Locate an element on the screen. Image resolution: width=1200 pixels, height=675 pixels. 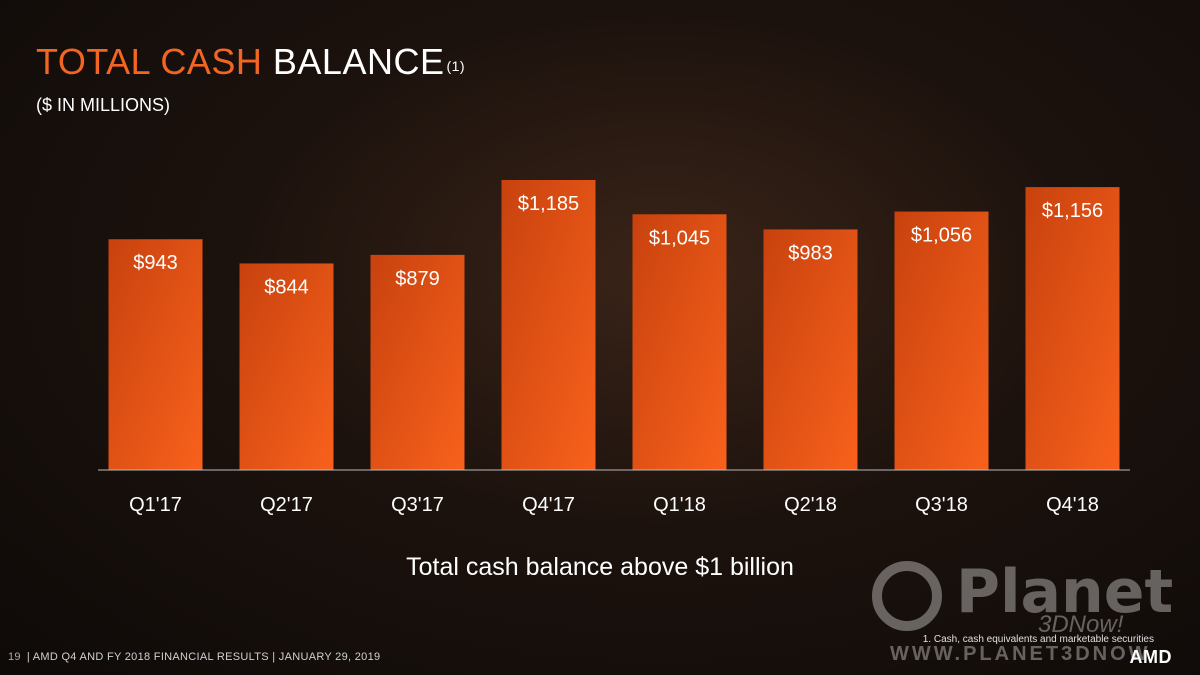
chart-note: Total cash balance above $1 billion is located at coordinates (600, 567).